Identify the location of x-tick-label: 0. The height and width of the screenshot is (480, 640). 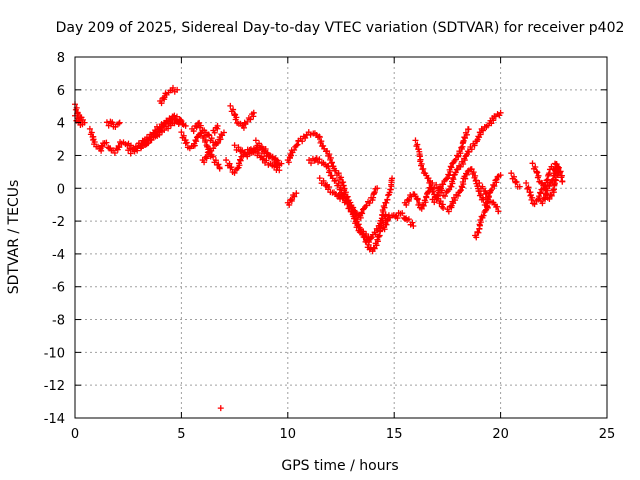
(75, 434).